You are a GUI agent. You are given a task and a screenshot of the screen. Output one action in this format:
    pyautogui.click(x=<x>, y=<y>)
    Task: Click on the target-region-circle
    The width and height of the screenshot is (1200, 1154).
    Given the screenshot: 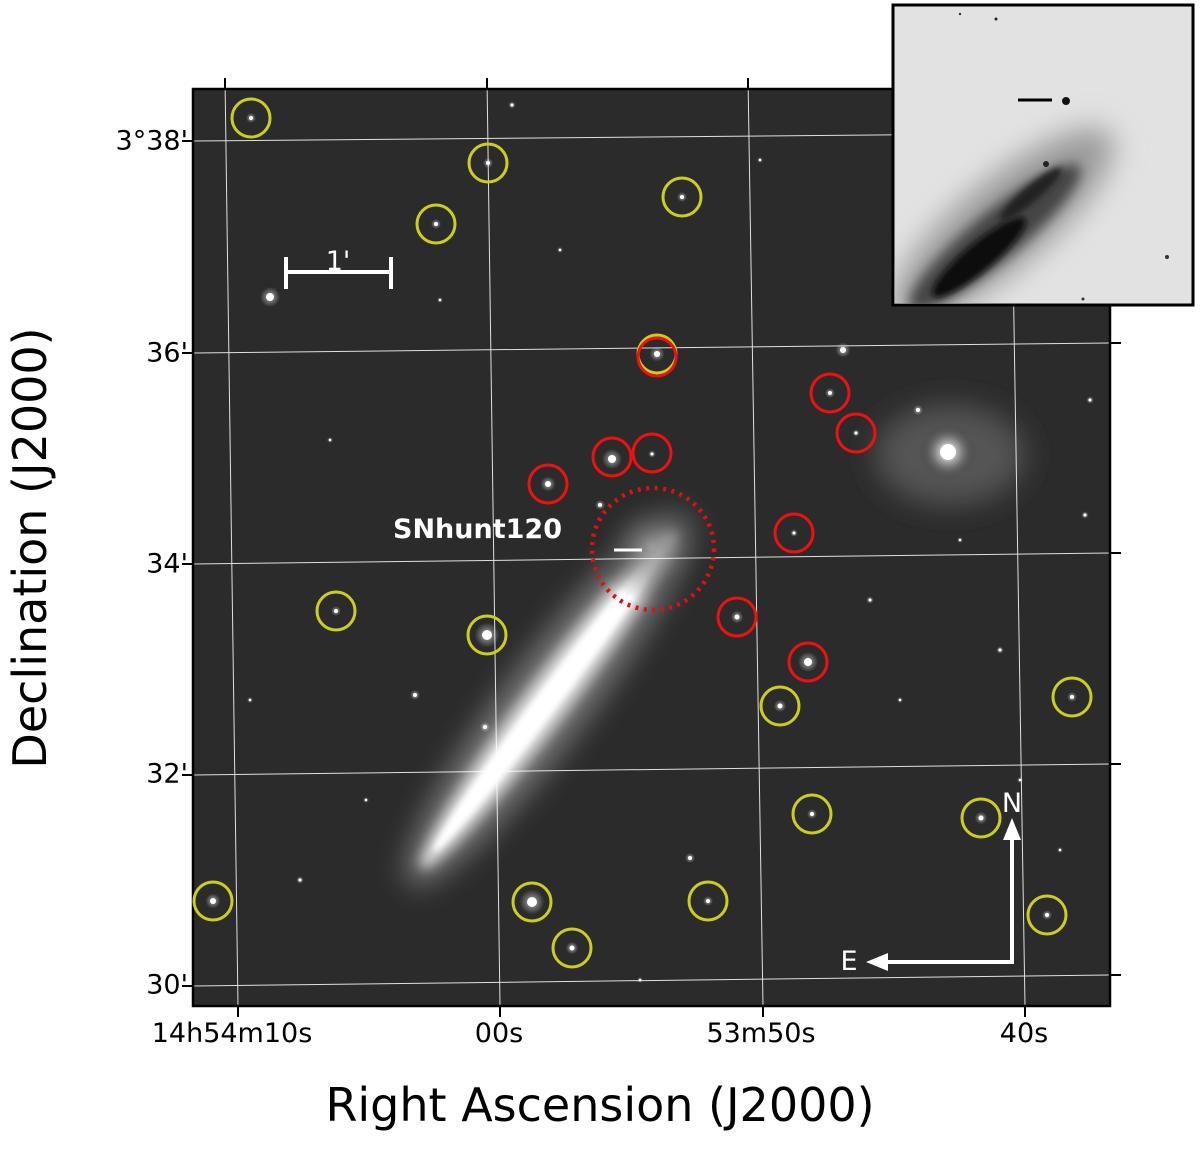 What is the action you would take?
    pyautogui.click(x=653, y=549)
    